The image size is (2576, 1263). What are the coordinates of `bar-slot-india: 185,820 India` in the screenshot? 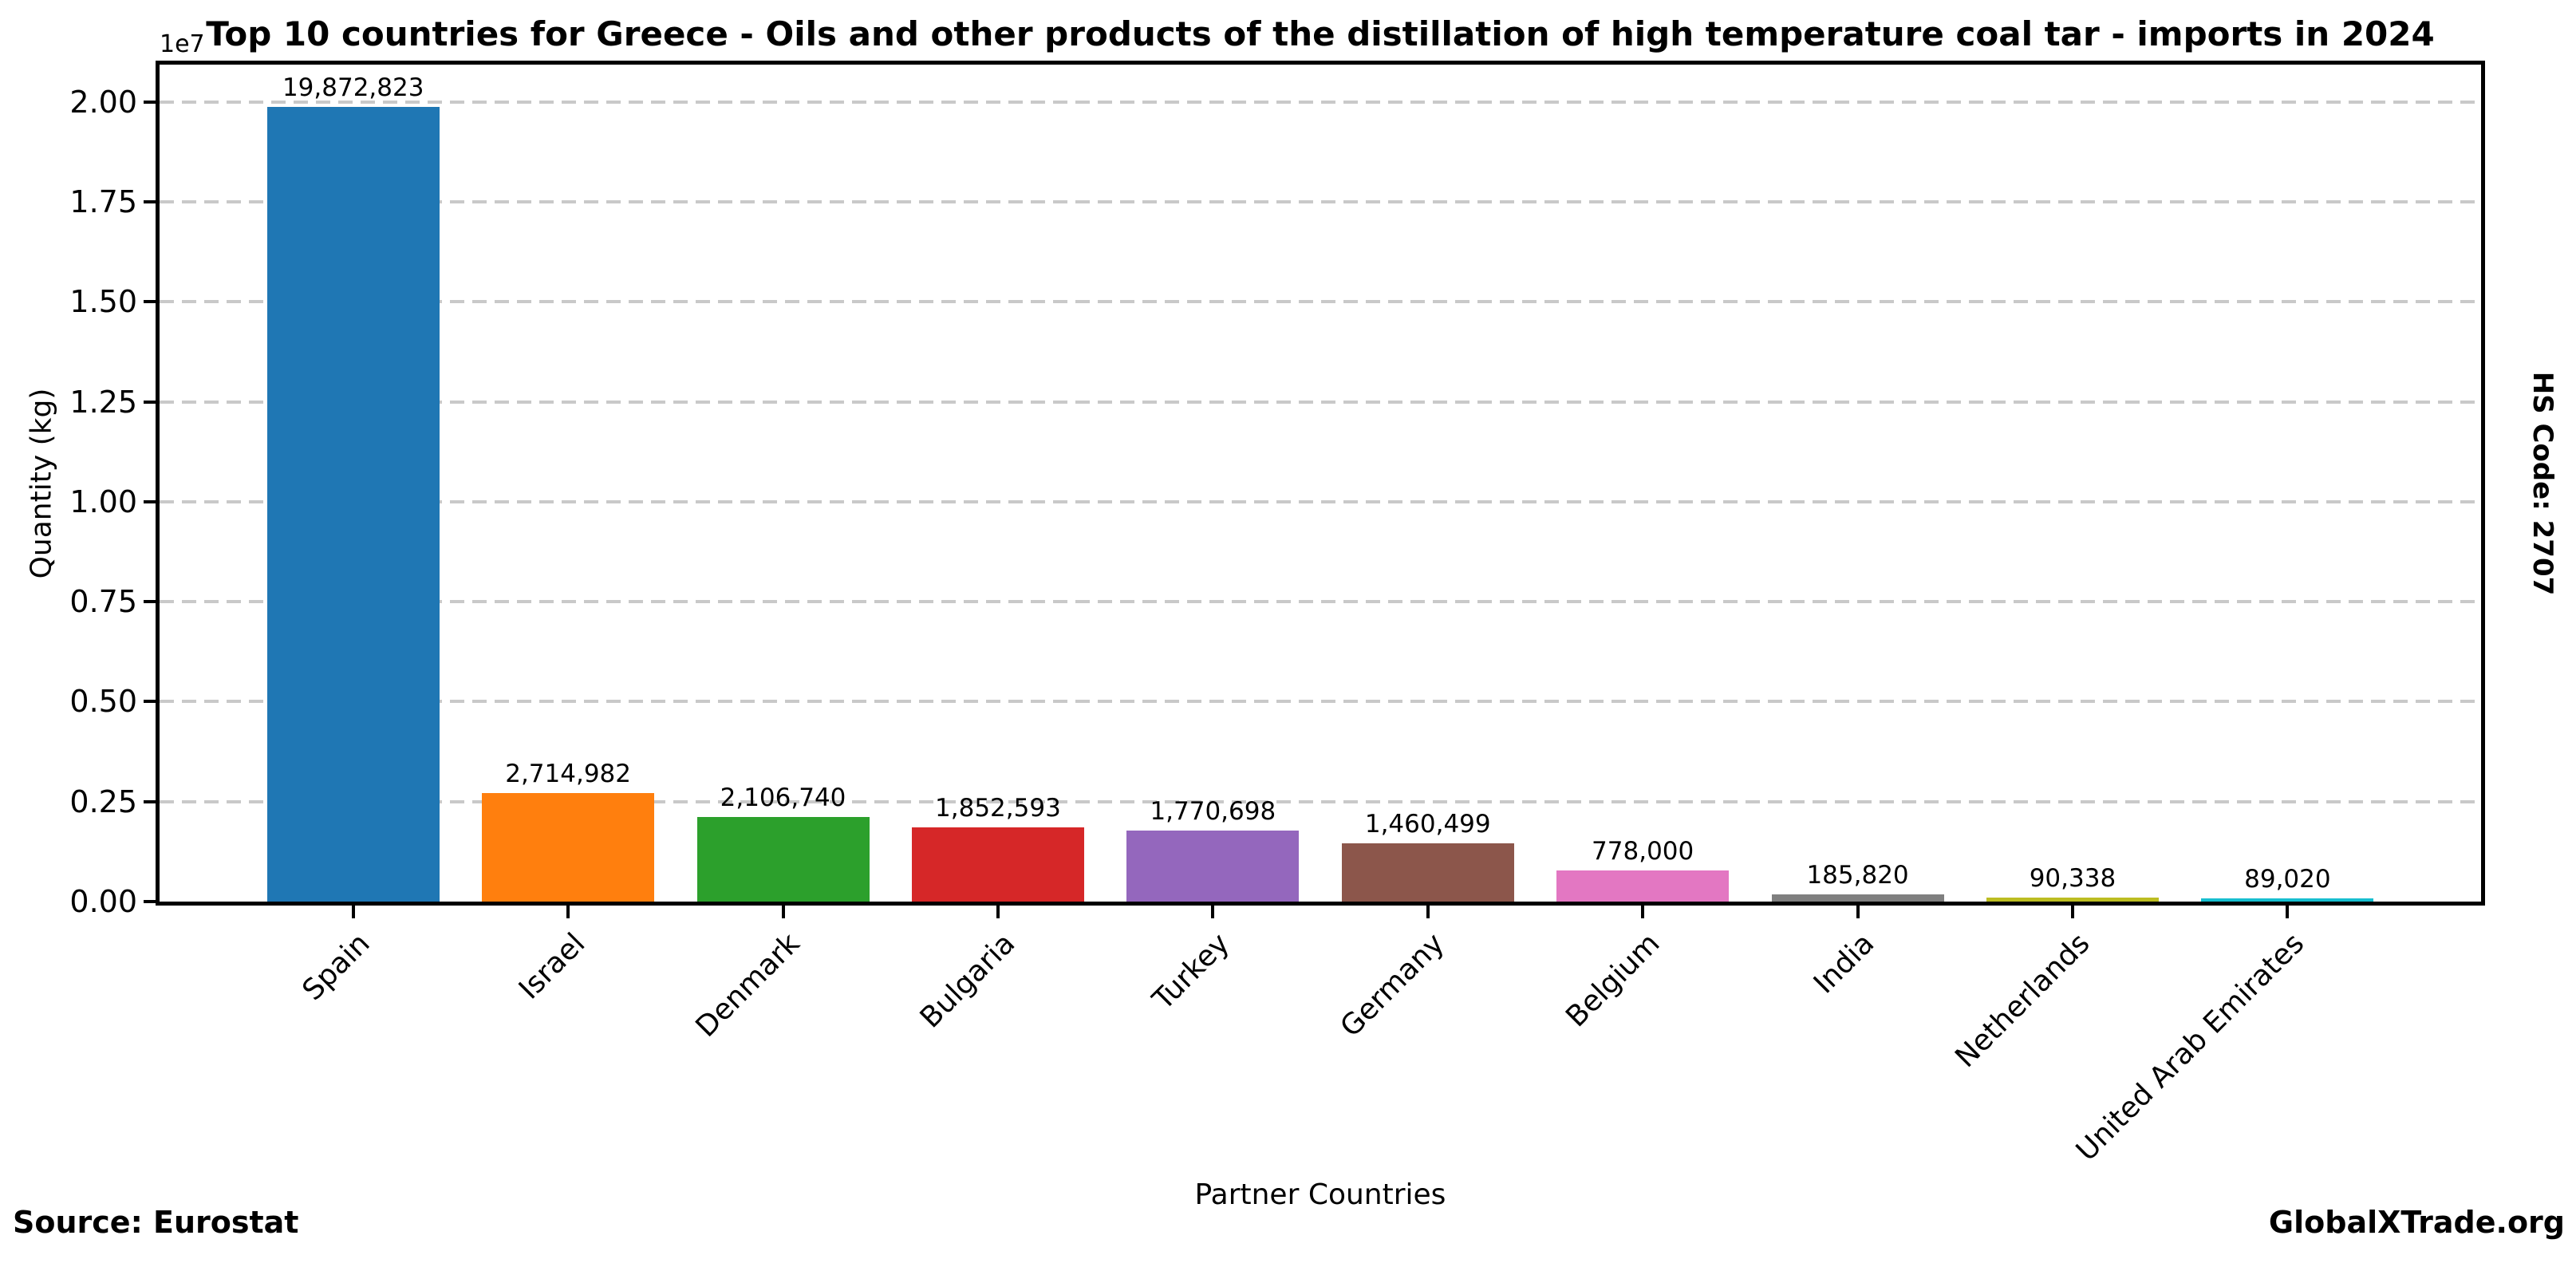 It's located at (1858, 532).